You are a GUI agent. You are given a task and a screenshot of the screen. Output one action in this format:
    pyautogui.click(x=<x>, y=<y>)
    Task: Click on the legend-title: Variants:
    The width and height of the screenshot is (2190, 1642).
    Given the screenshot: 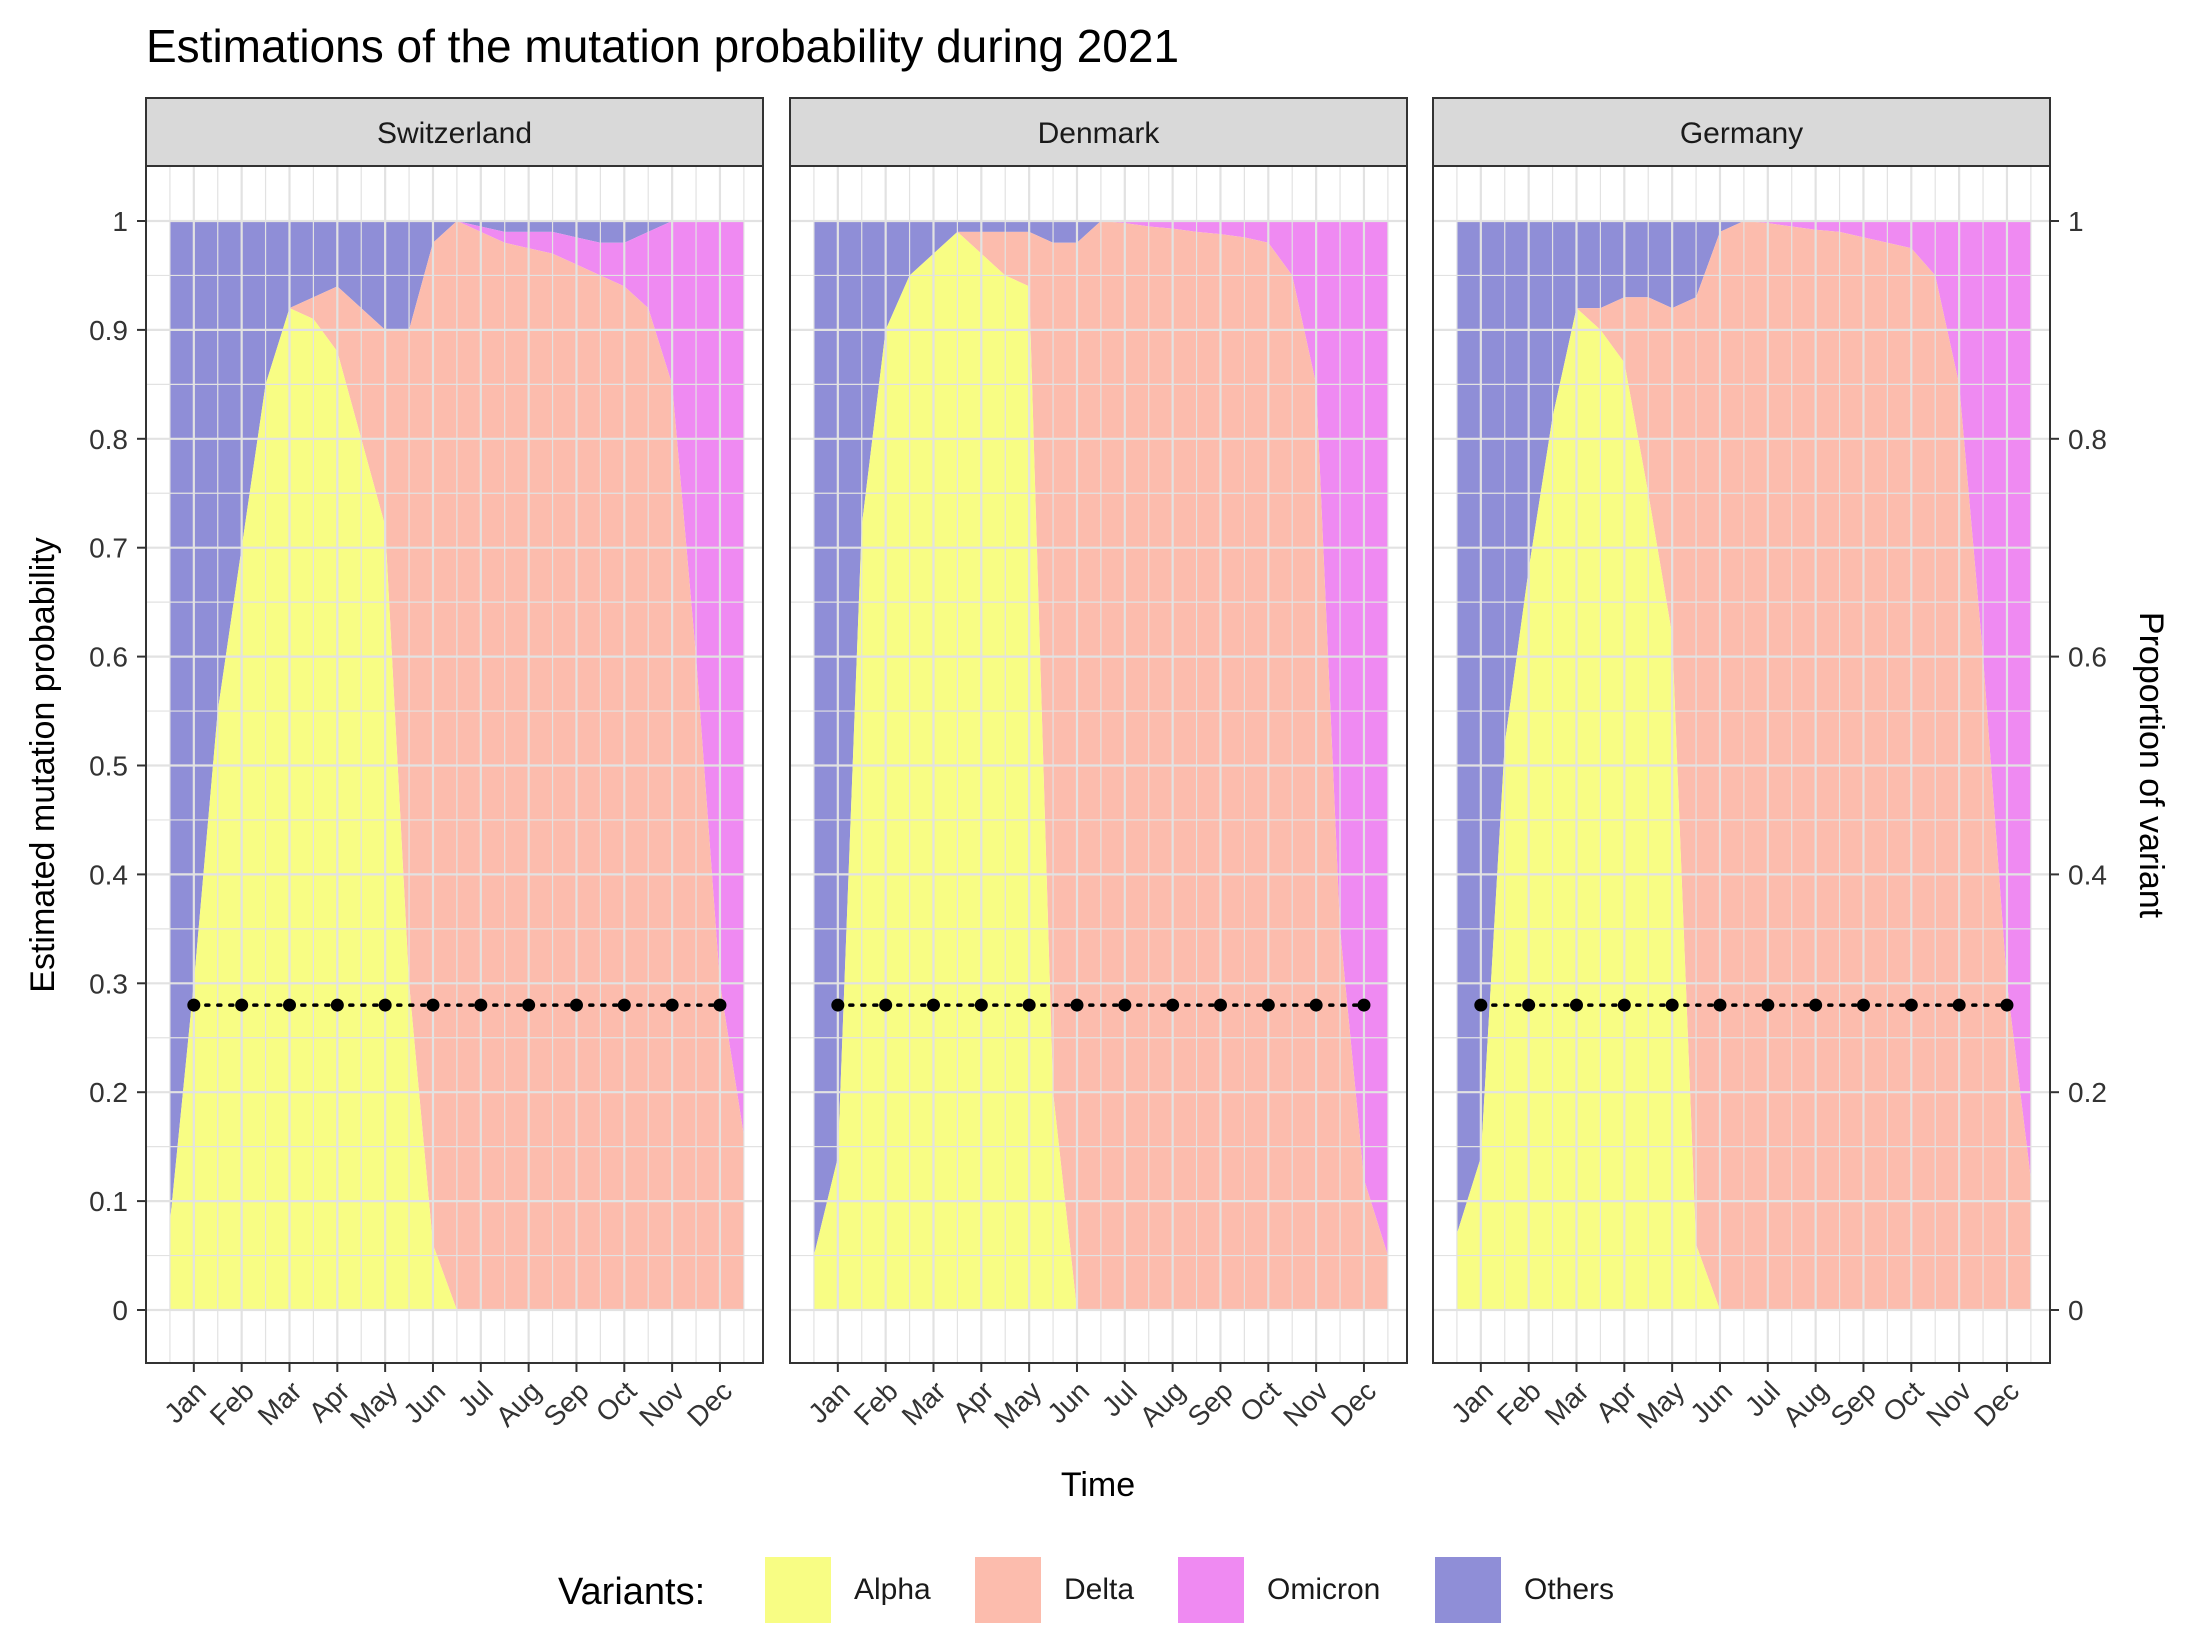 What is the action you would take?
    pyautogui.click(x=631, y=1592)
    